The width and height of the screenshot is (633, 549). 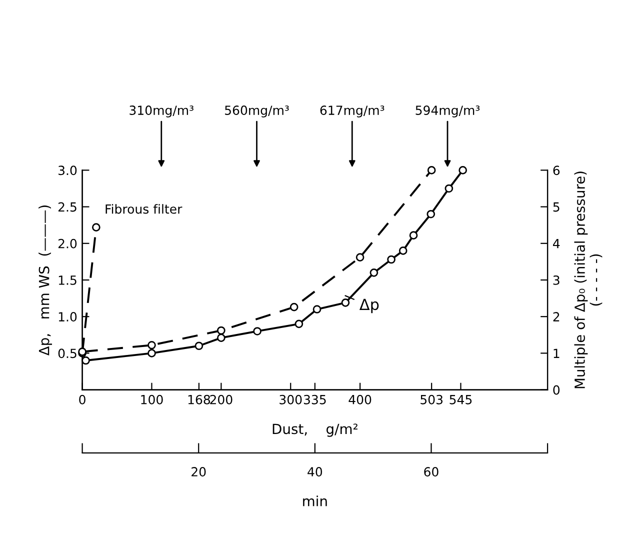 What do you see at coordinates (315, 399) in the screenshot?
I see `x-tick-label: 335` at bounding box center [315, 399].